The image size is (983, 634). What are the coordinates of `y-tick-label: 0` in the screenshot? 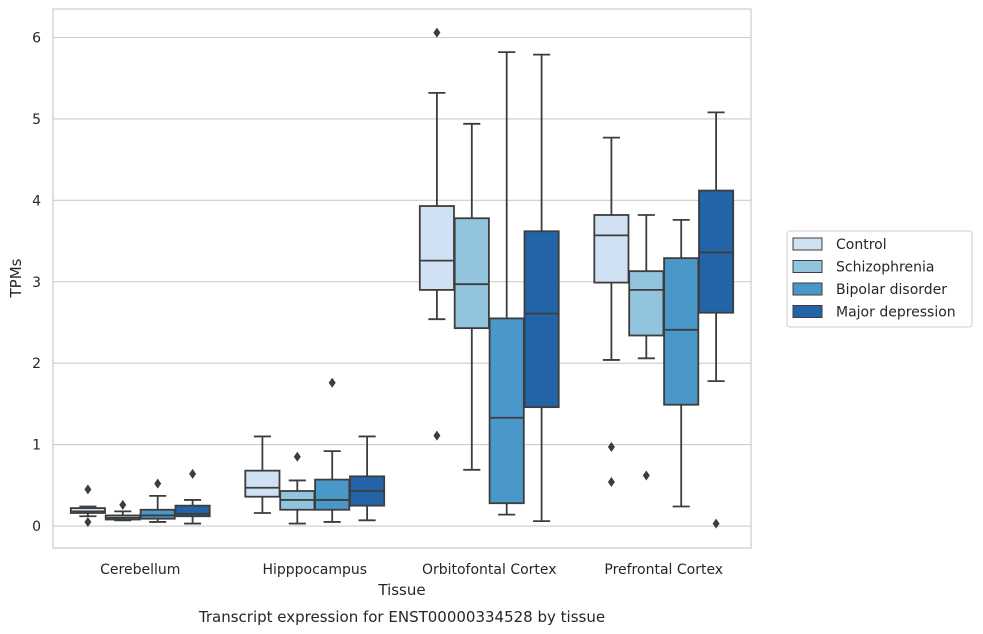 It's located at (36, 527).